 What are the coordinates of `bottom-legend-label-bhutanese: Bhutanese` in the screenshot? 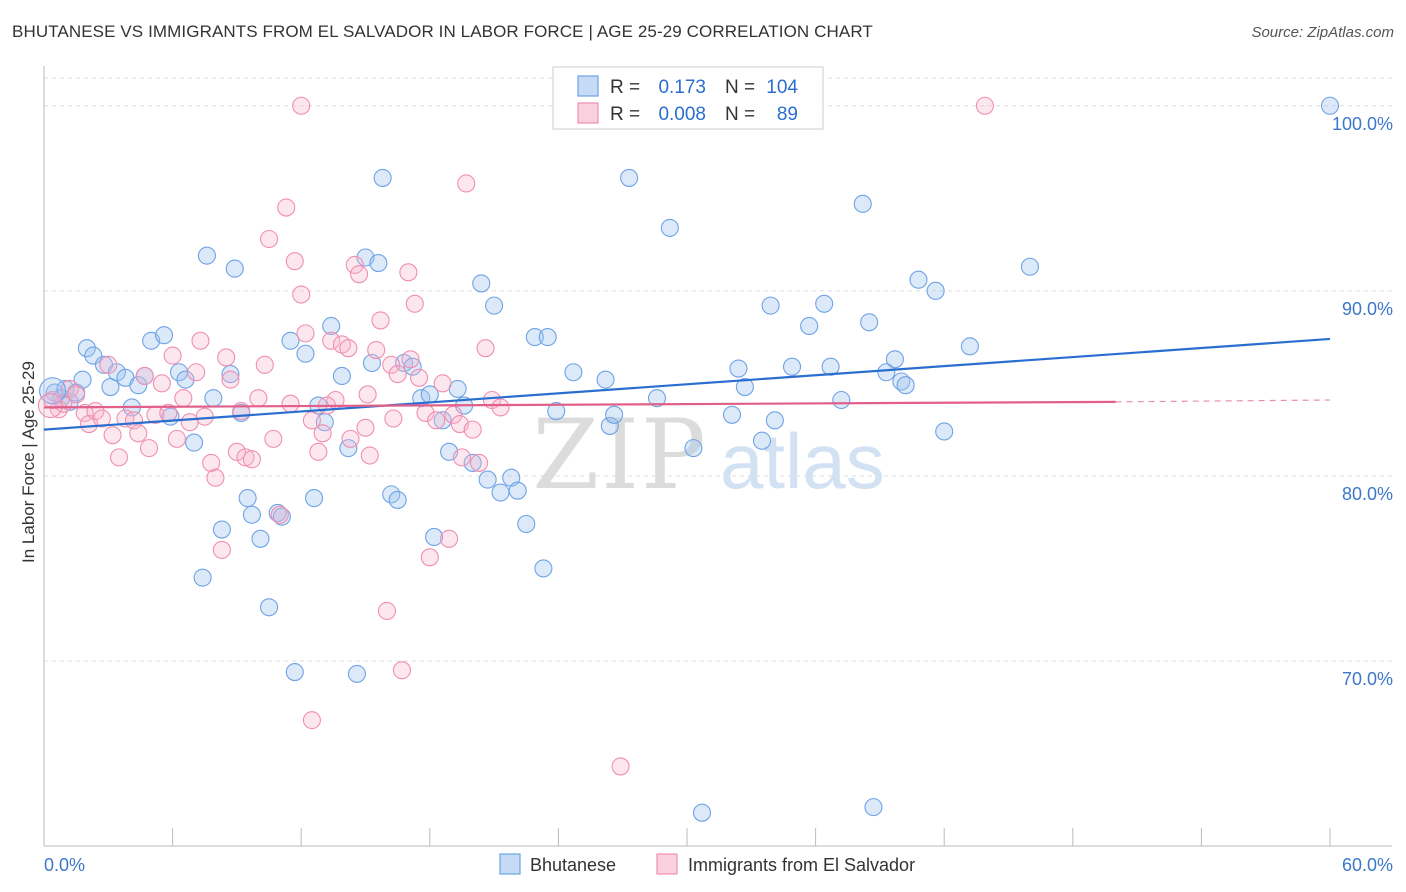 It's located at (573, 865).